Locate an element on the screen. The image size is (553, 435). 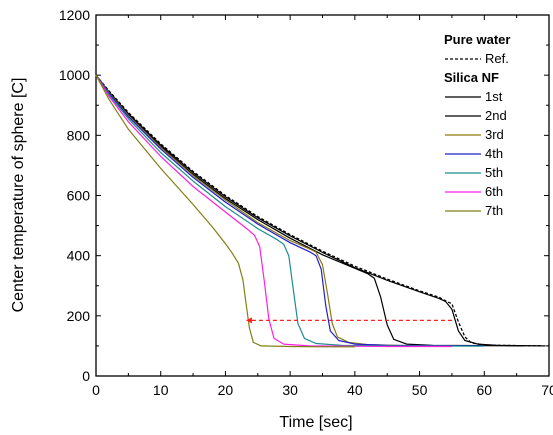
x-axis-title: Time [sec] is located at coordinates (315, 422).